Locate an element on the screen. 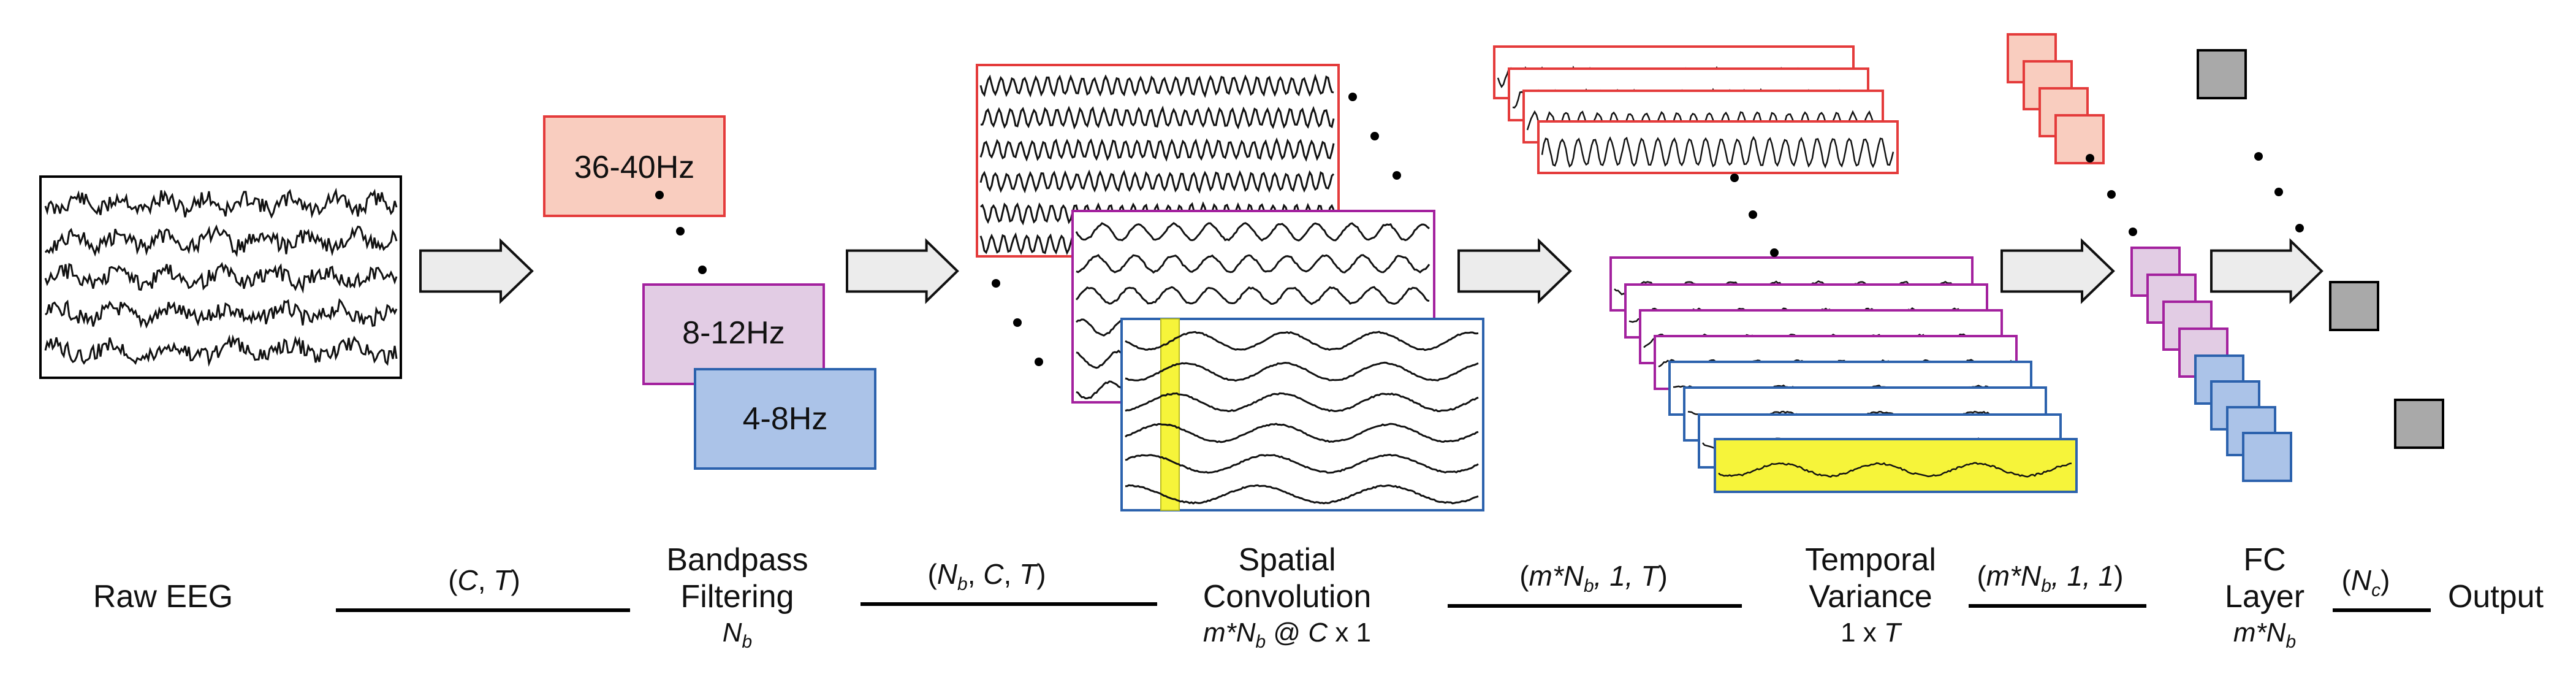  spatial-panel-blue is located at coordinates (1302, 414).